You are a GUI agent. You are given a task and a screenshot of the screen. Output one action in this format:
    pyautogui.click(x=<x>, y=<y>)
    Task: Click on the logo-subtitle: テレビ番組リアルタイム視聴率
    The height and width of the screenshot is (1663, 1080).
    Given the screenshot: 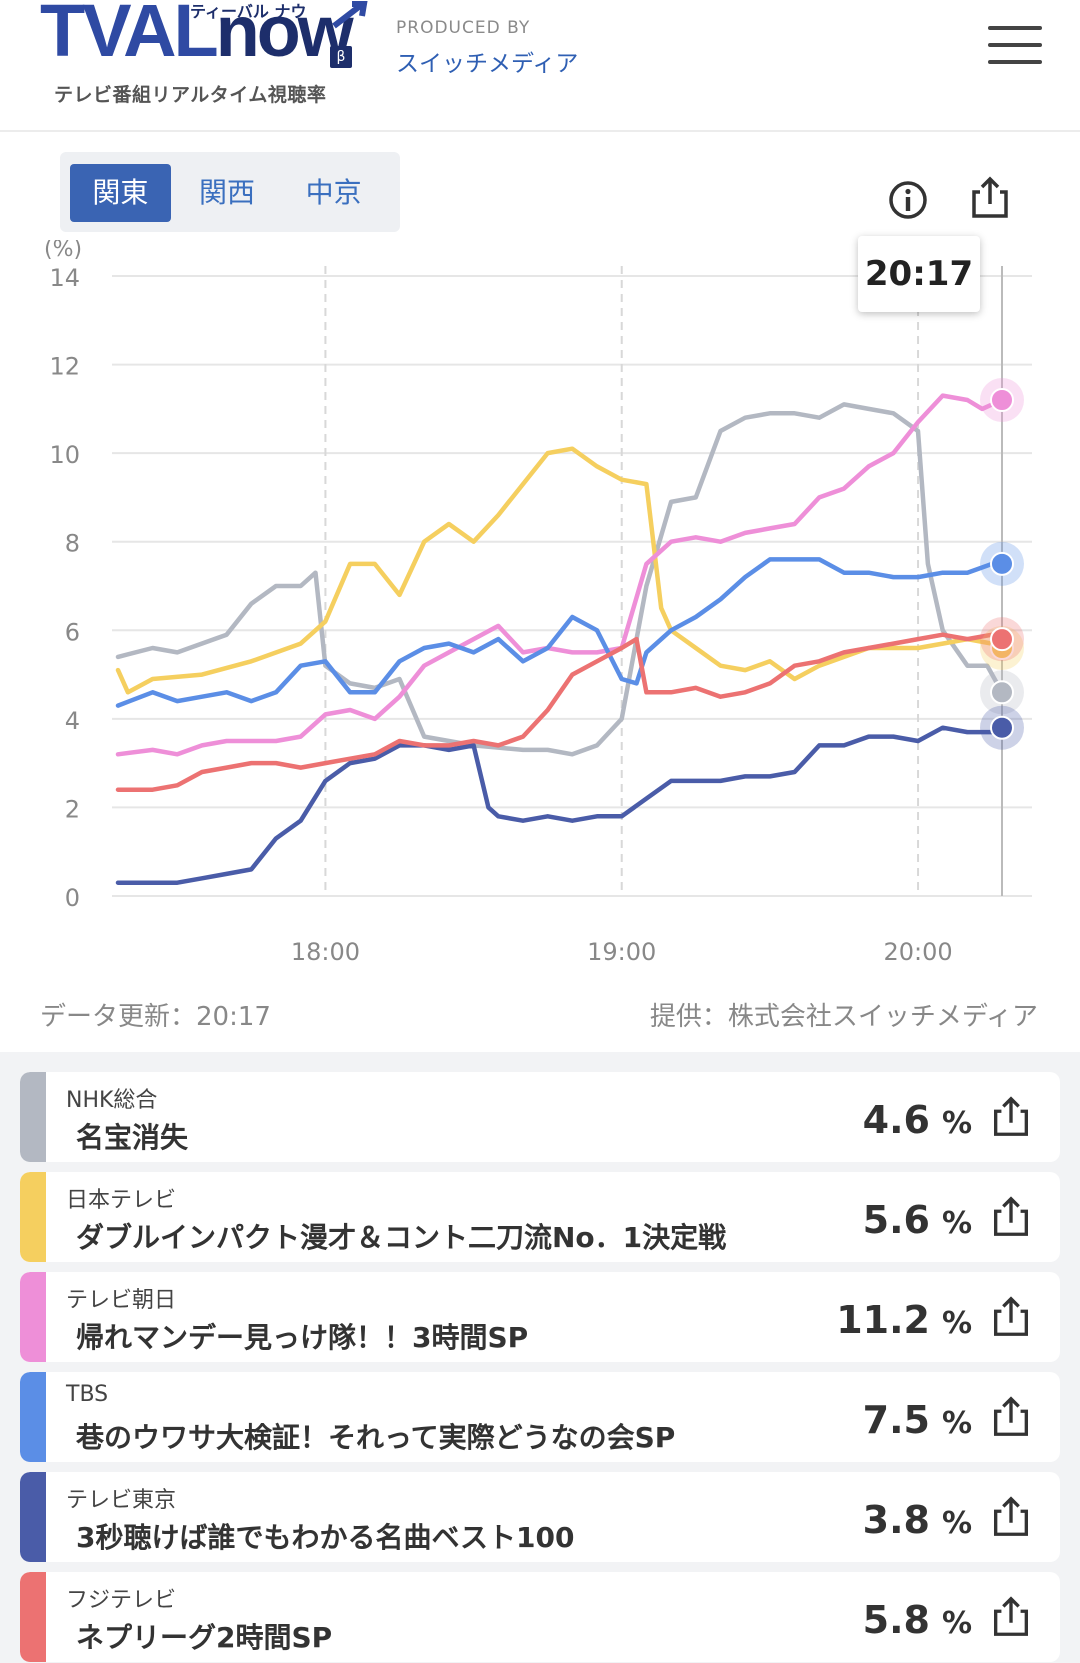 What is the action you would take?
    pyautogui.click(x=190, y=95)
    